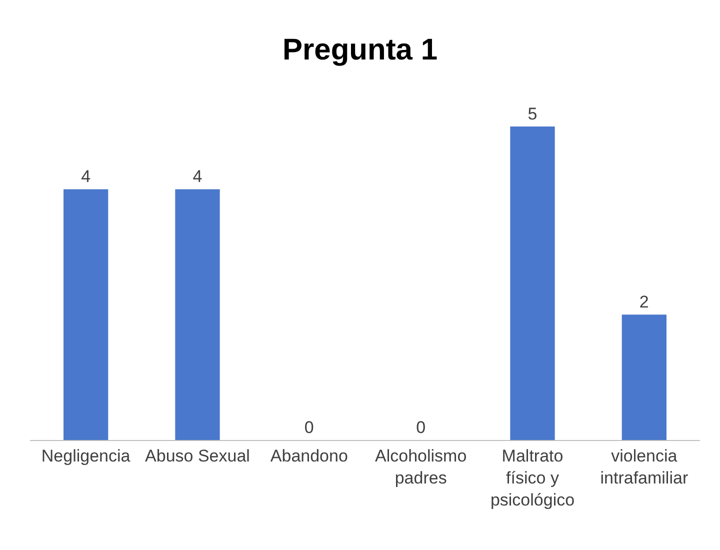 The image size is (720, 550). Describe the element at coordinates (197, 456) in the screenshot. I see `x-tick-label: Abuso Sexual` at that location.